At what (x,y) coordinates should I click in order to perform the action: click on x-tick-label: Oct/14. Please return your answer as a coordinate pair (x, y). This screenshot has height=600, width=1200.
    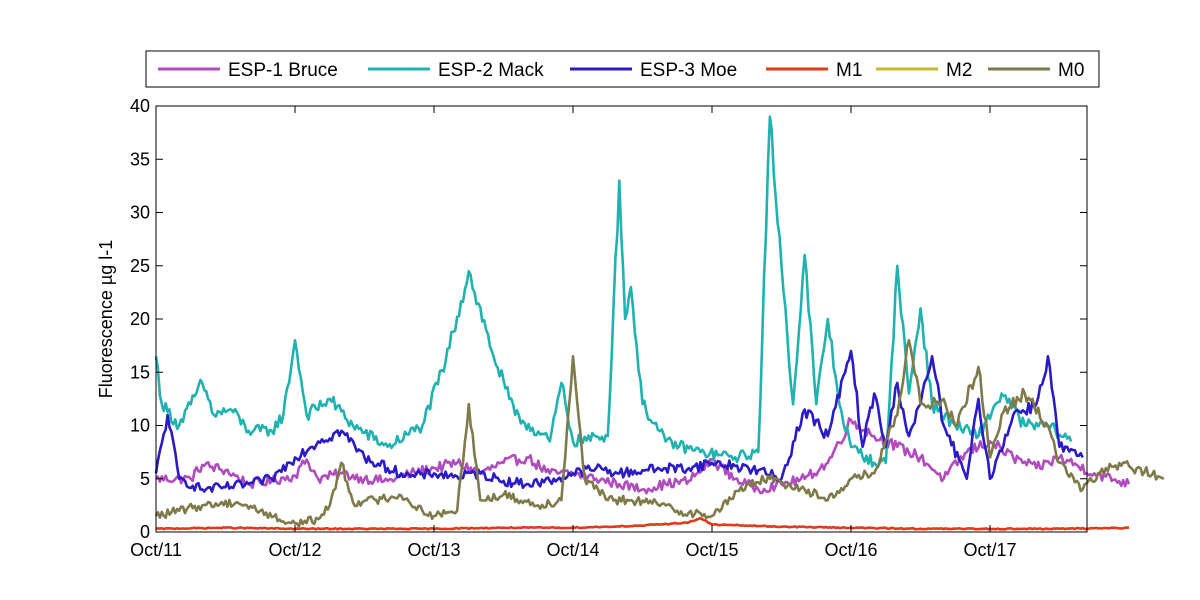
    Looking at the image, I should click on (572, 550).